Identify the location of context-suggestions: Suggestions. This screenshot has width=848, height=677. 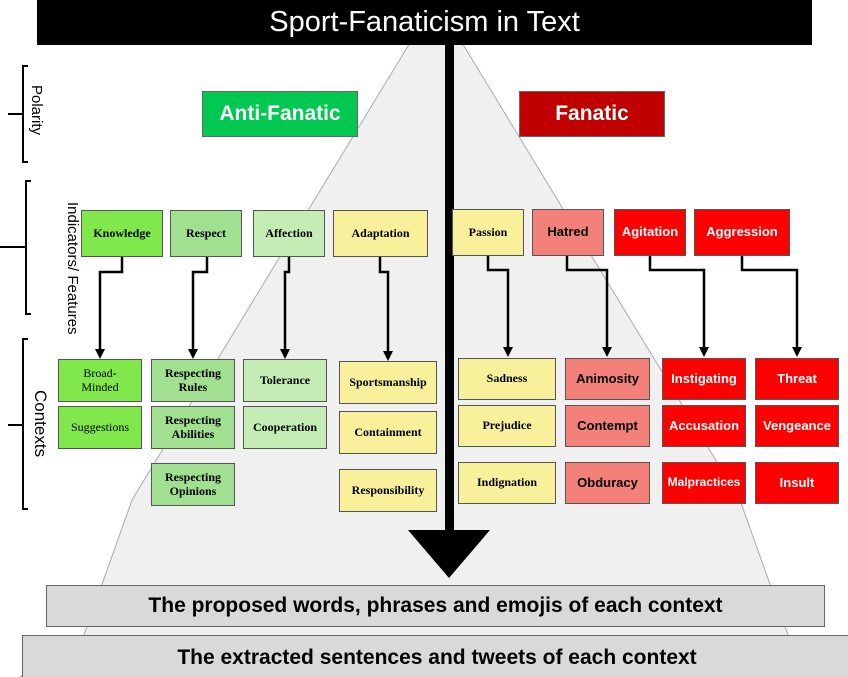
(100, 427).